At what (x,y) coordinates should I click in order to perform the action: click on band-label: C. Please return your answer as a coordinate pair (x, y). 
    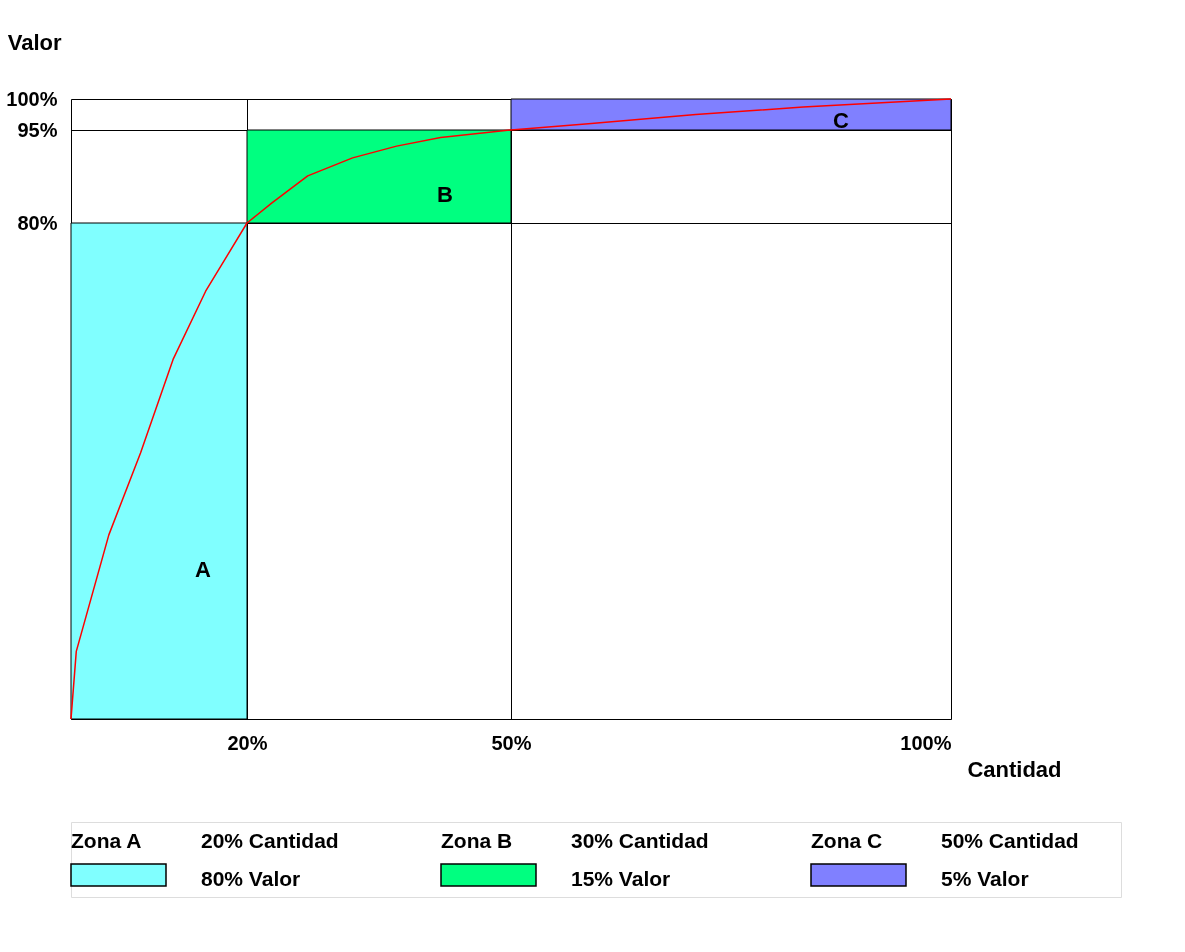
    Looking at the image, I should click on (841, 120).